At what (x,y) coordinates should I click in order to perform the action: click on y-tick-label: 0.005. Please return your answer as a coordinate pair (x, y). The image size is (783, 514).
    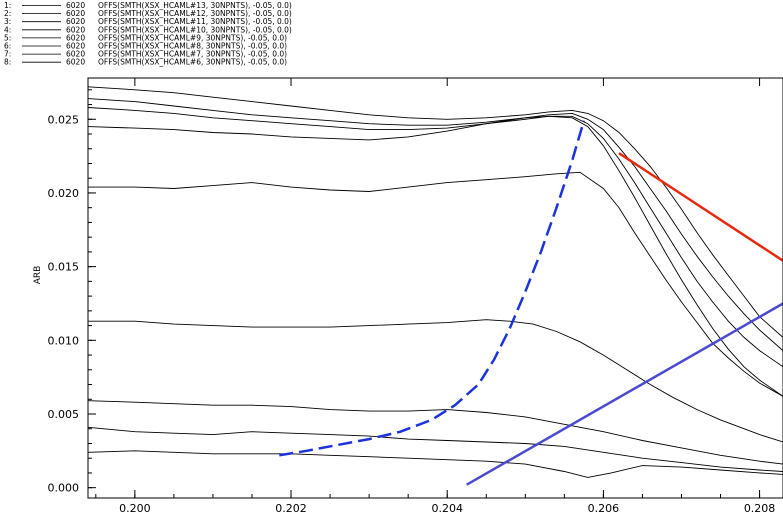
    Looking at the image, I should click on (64, 414).